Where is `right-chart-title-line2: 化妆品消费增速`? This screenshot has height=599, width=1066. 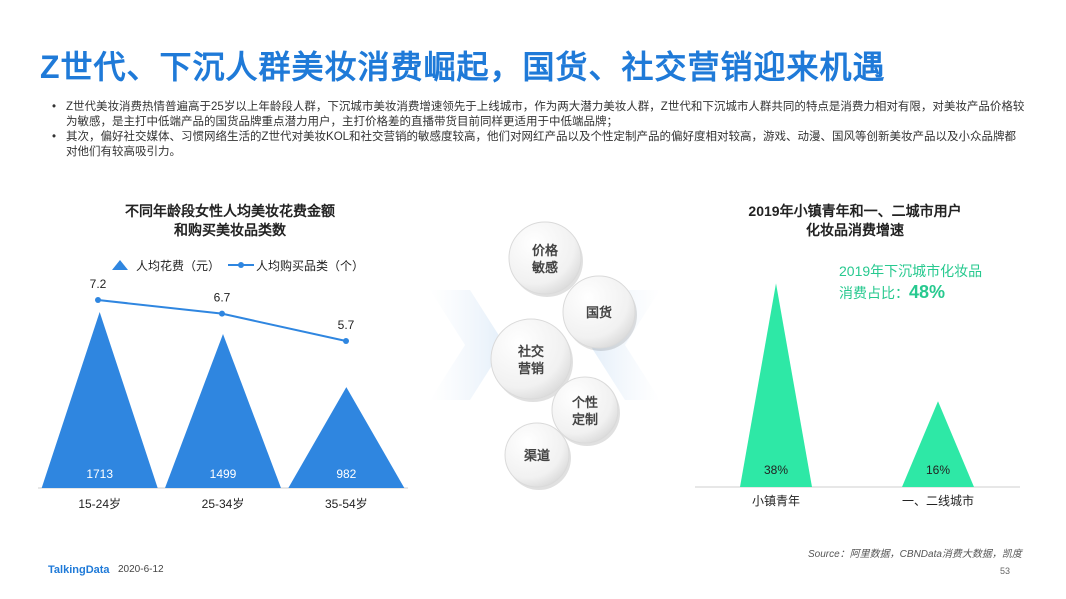
right-chart-title-line2: 化妆品消费增速 is located at coordinates (855, 230).